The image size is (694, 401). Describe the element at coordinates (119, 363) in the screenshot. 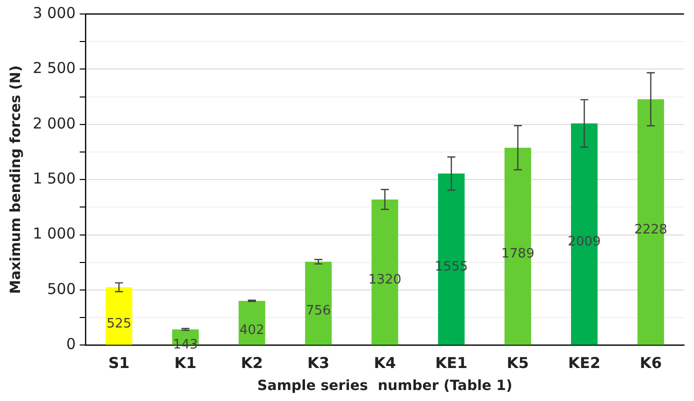

I see `x-tick-label: S1` at that location.